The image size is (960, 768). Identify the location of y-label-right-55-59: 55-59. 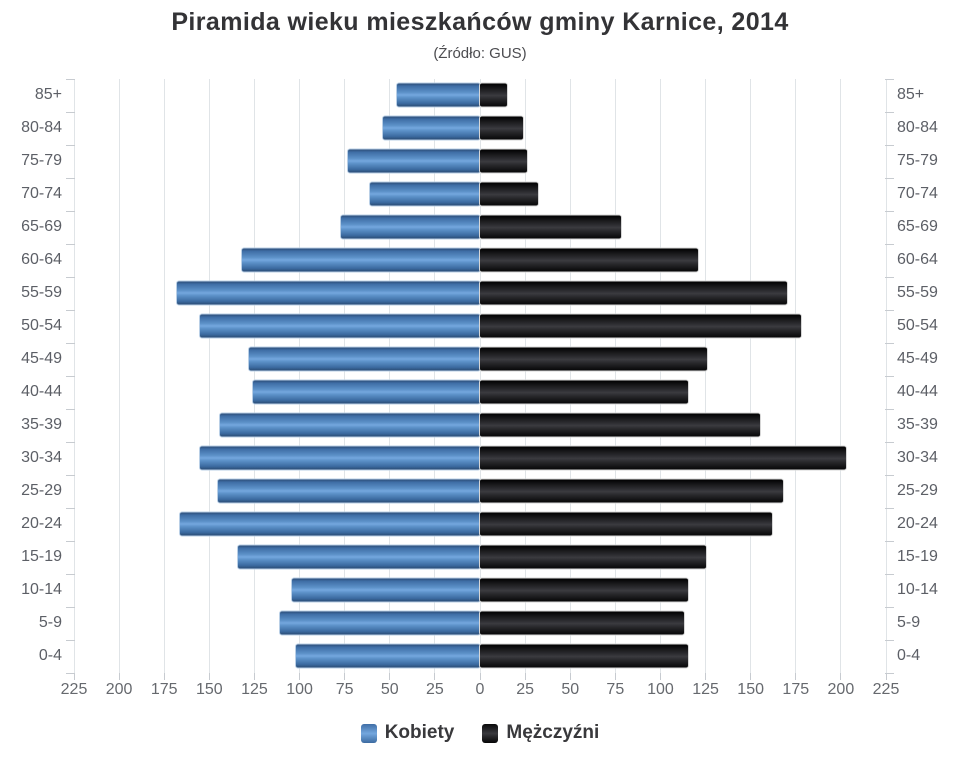
(917, 293).